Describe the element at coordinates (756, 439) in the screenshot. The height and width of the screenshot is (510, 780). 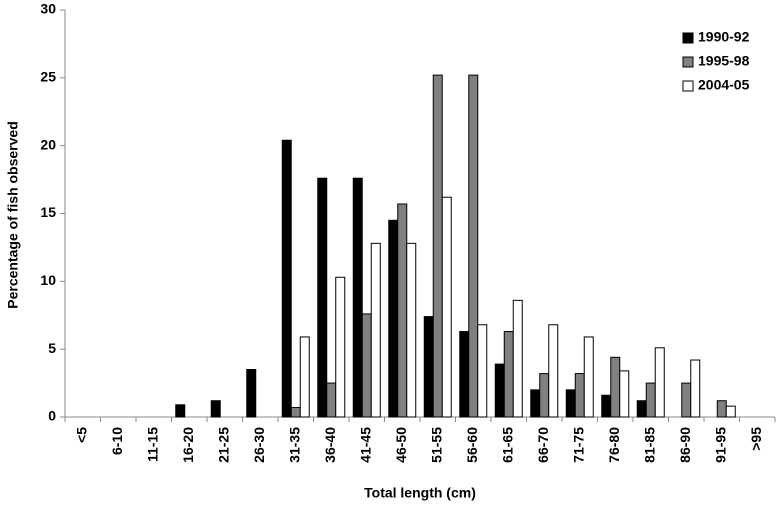
I see `x-tick-label: >95` at that location.